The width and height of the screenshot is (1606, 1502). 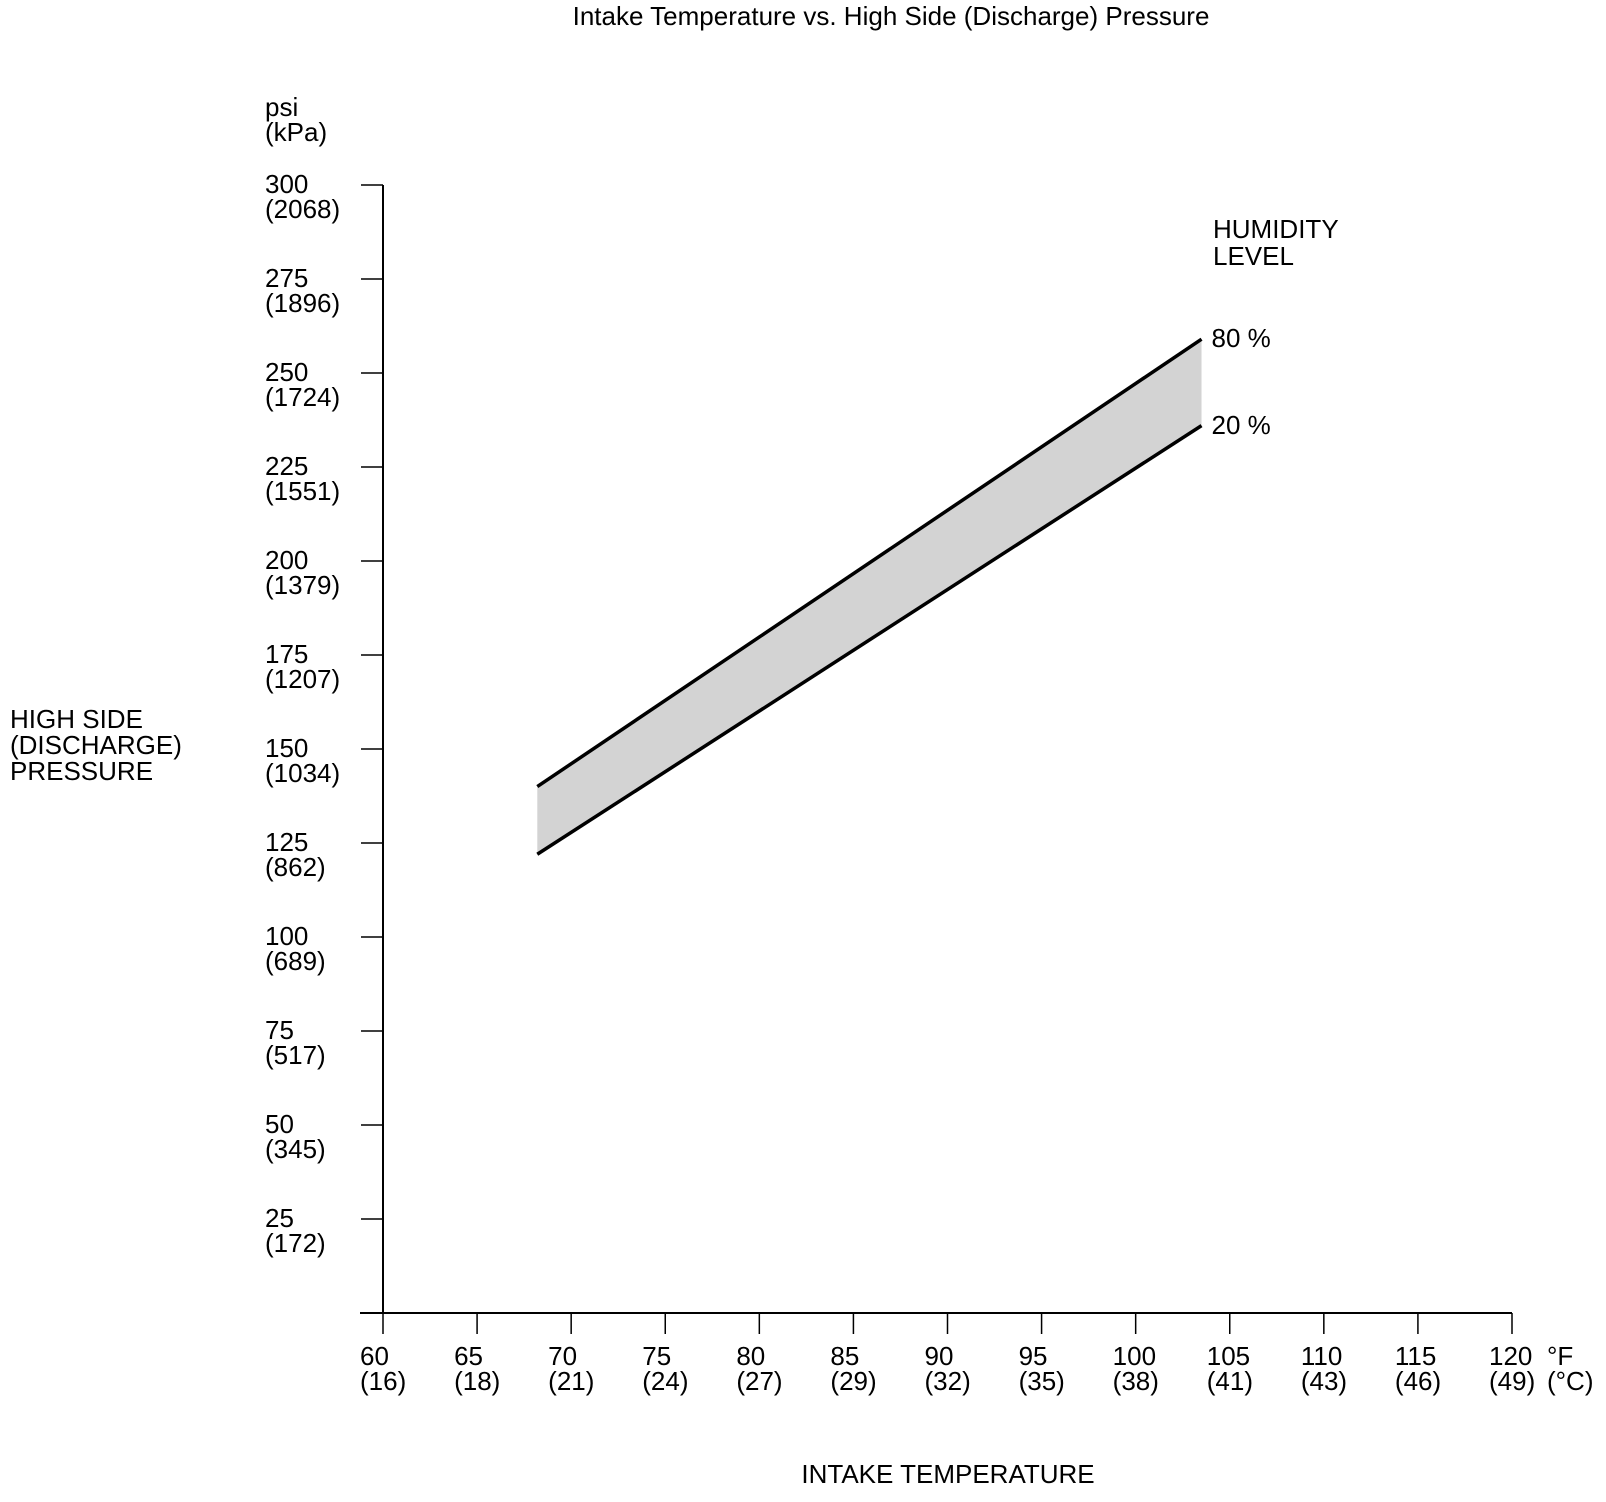 I want to click on y-tick-label: 200 (1379), so click(x=303, y=572).